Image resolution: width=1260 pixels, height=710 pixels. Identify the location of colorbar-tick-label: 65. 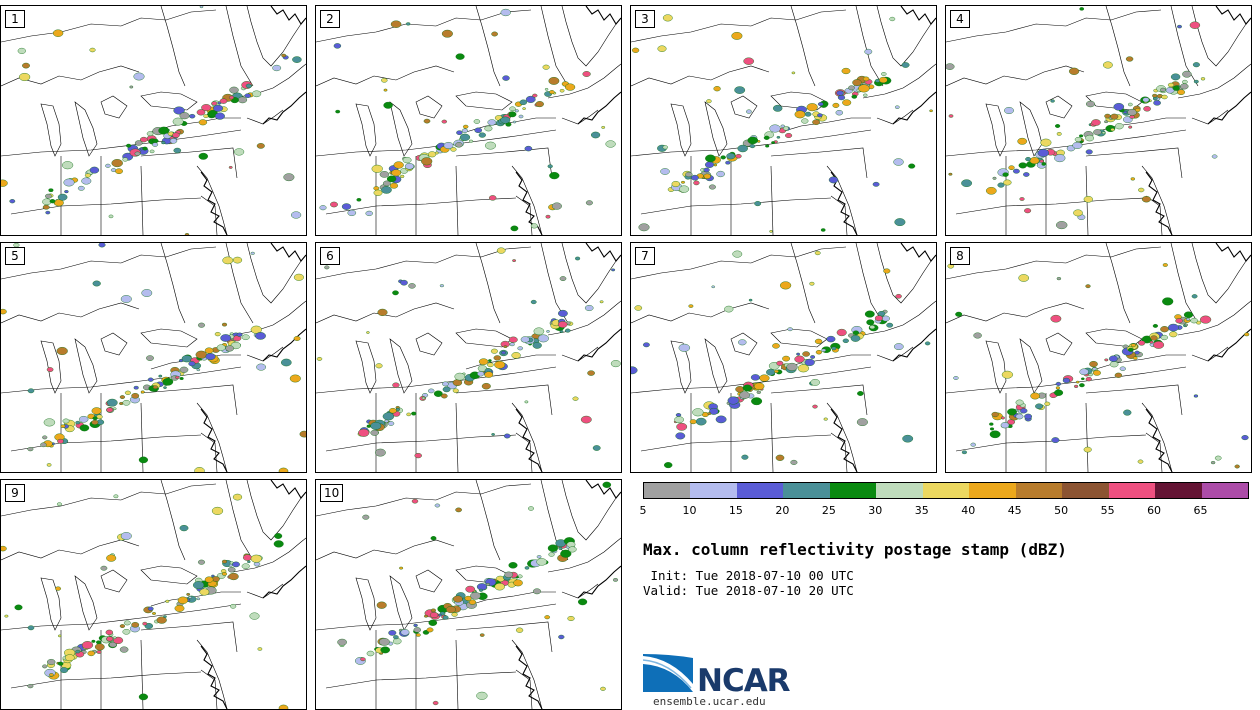
(1200, 510).